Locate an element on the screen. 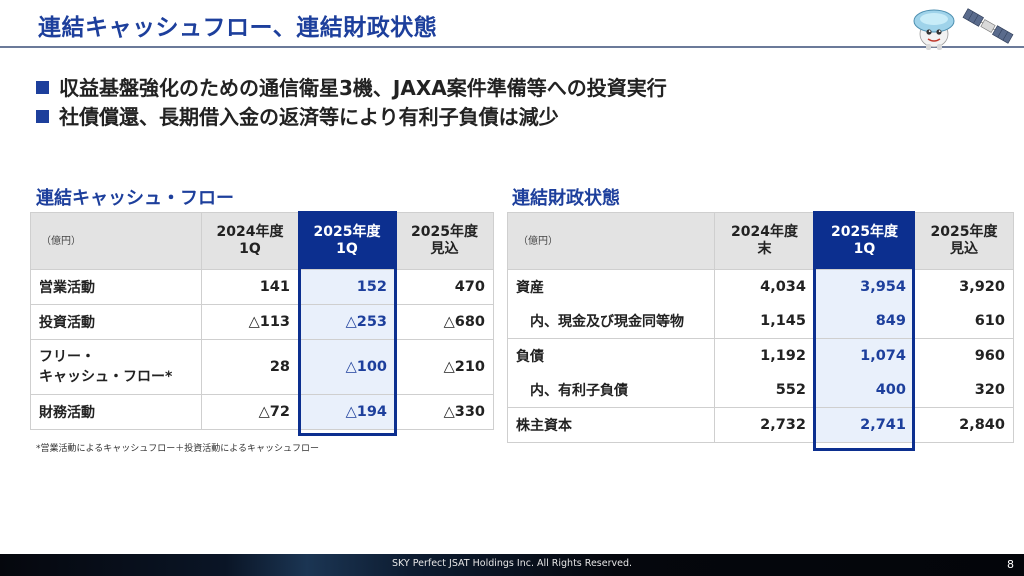  cell-value: △330 is located at coordinates (444, 412).